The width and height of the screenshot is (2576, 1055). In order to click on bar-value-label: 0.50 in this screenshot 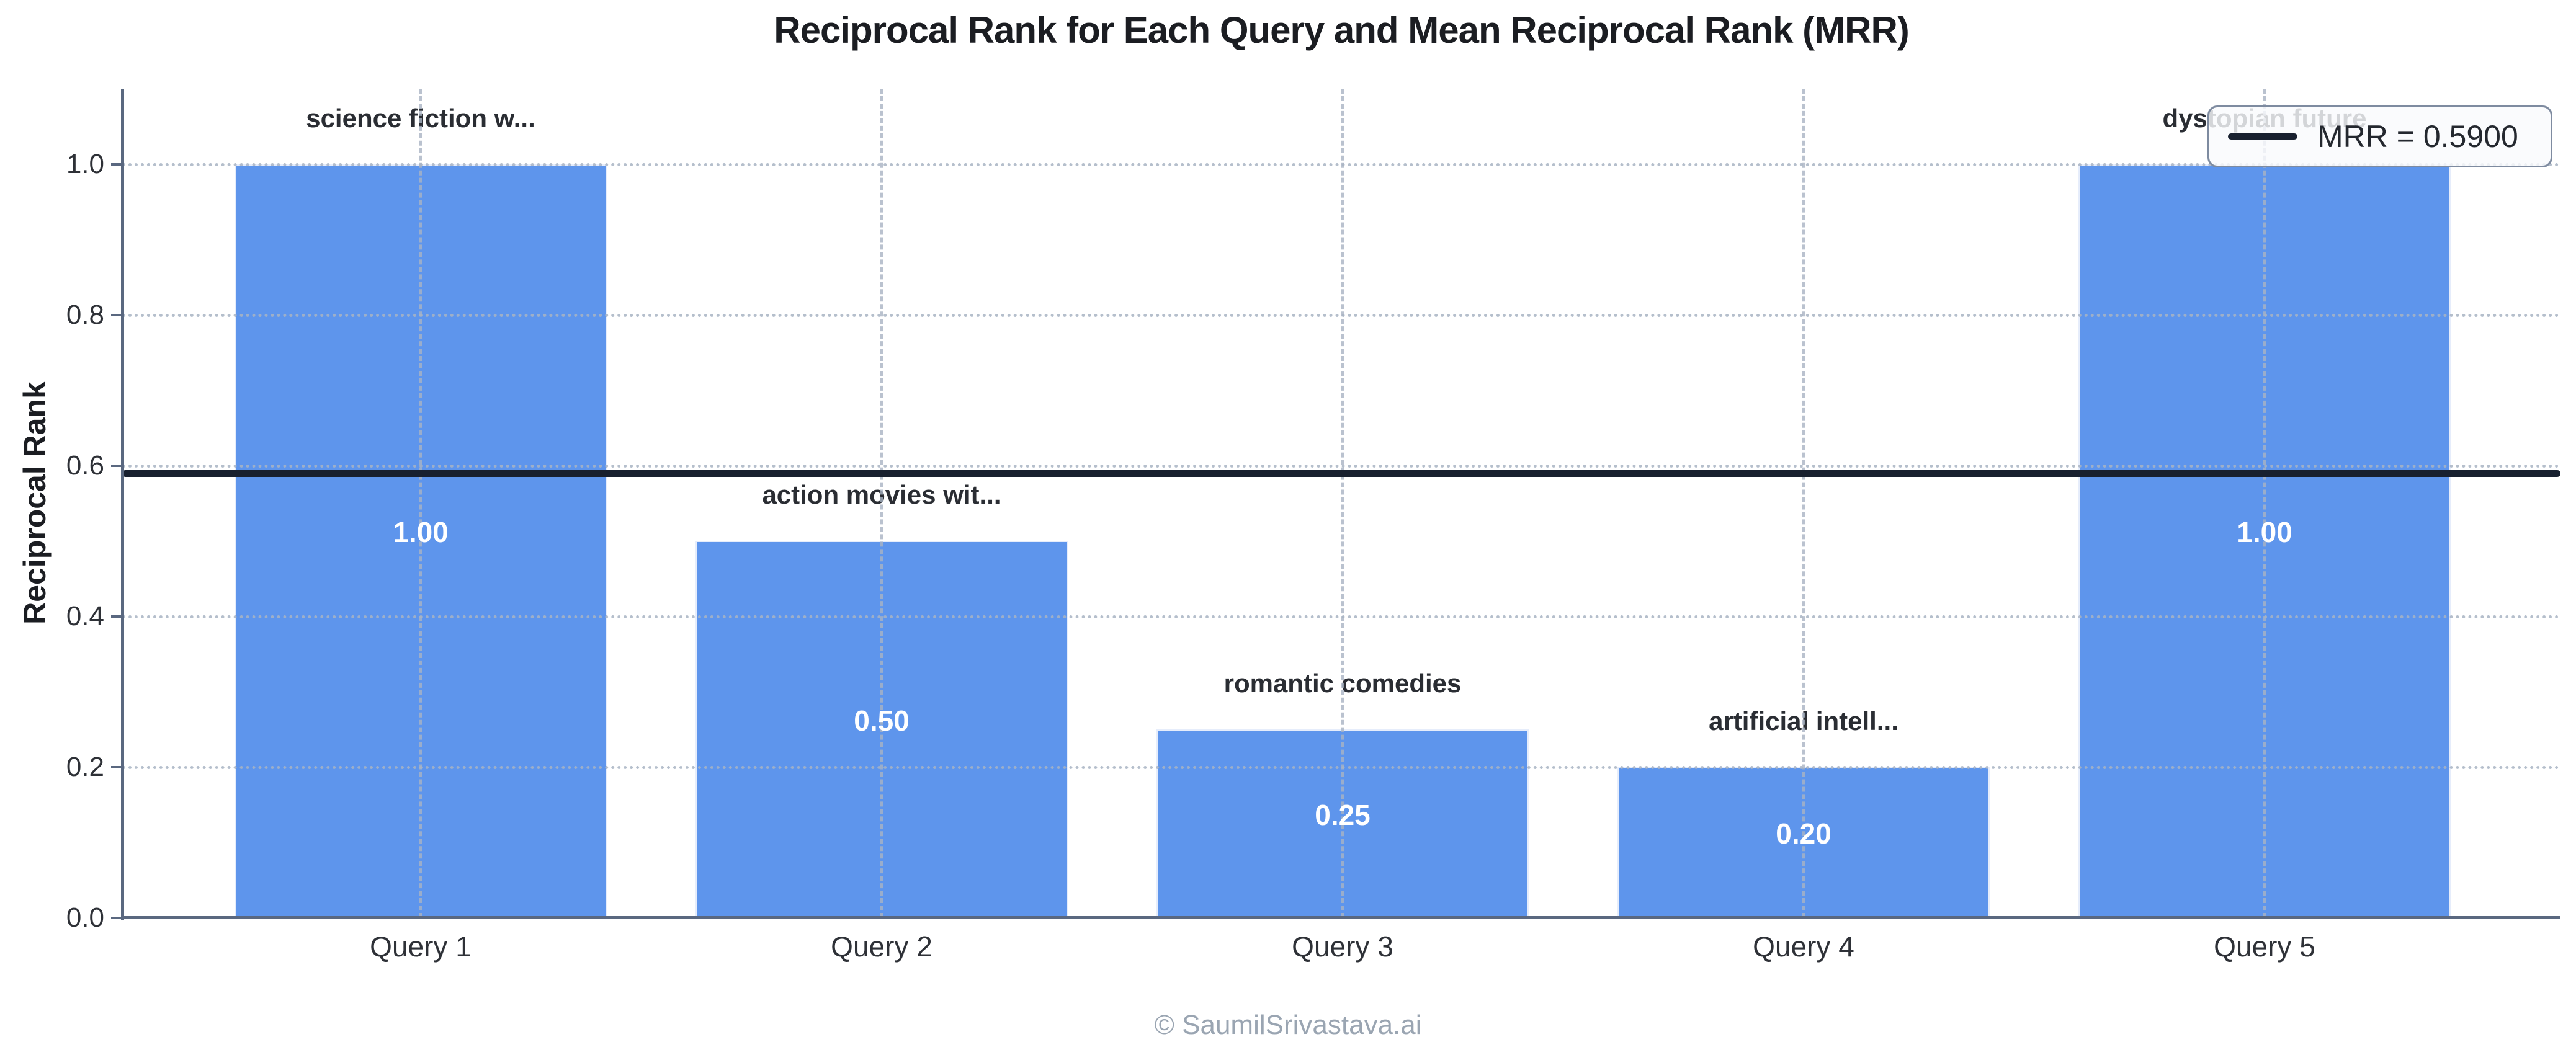, I will do `click(882, 721)`.